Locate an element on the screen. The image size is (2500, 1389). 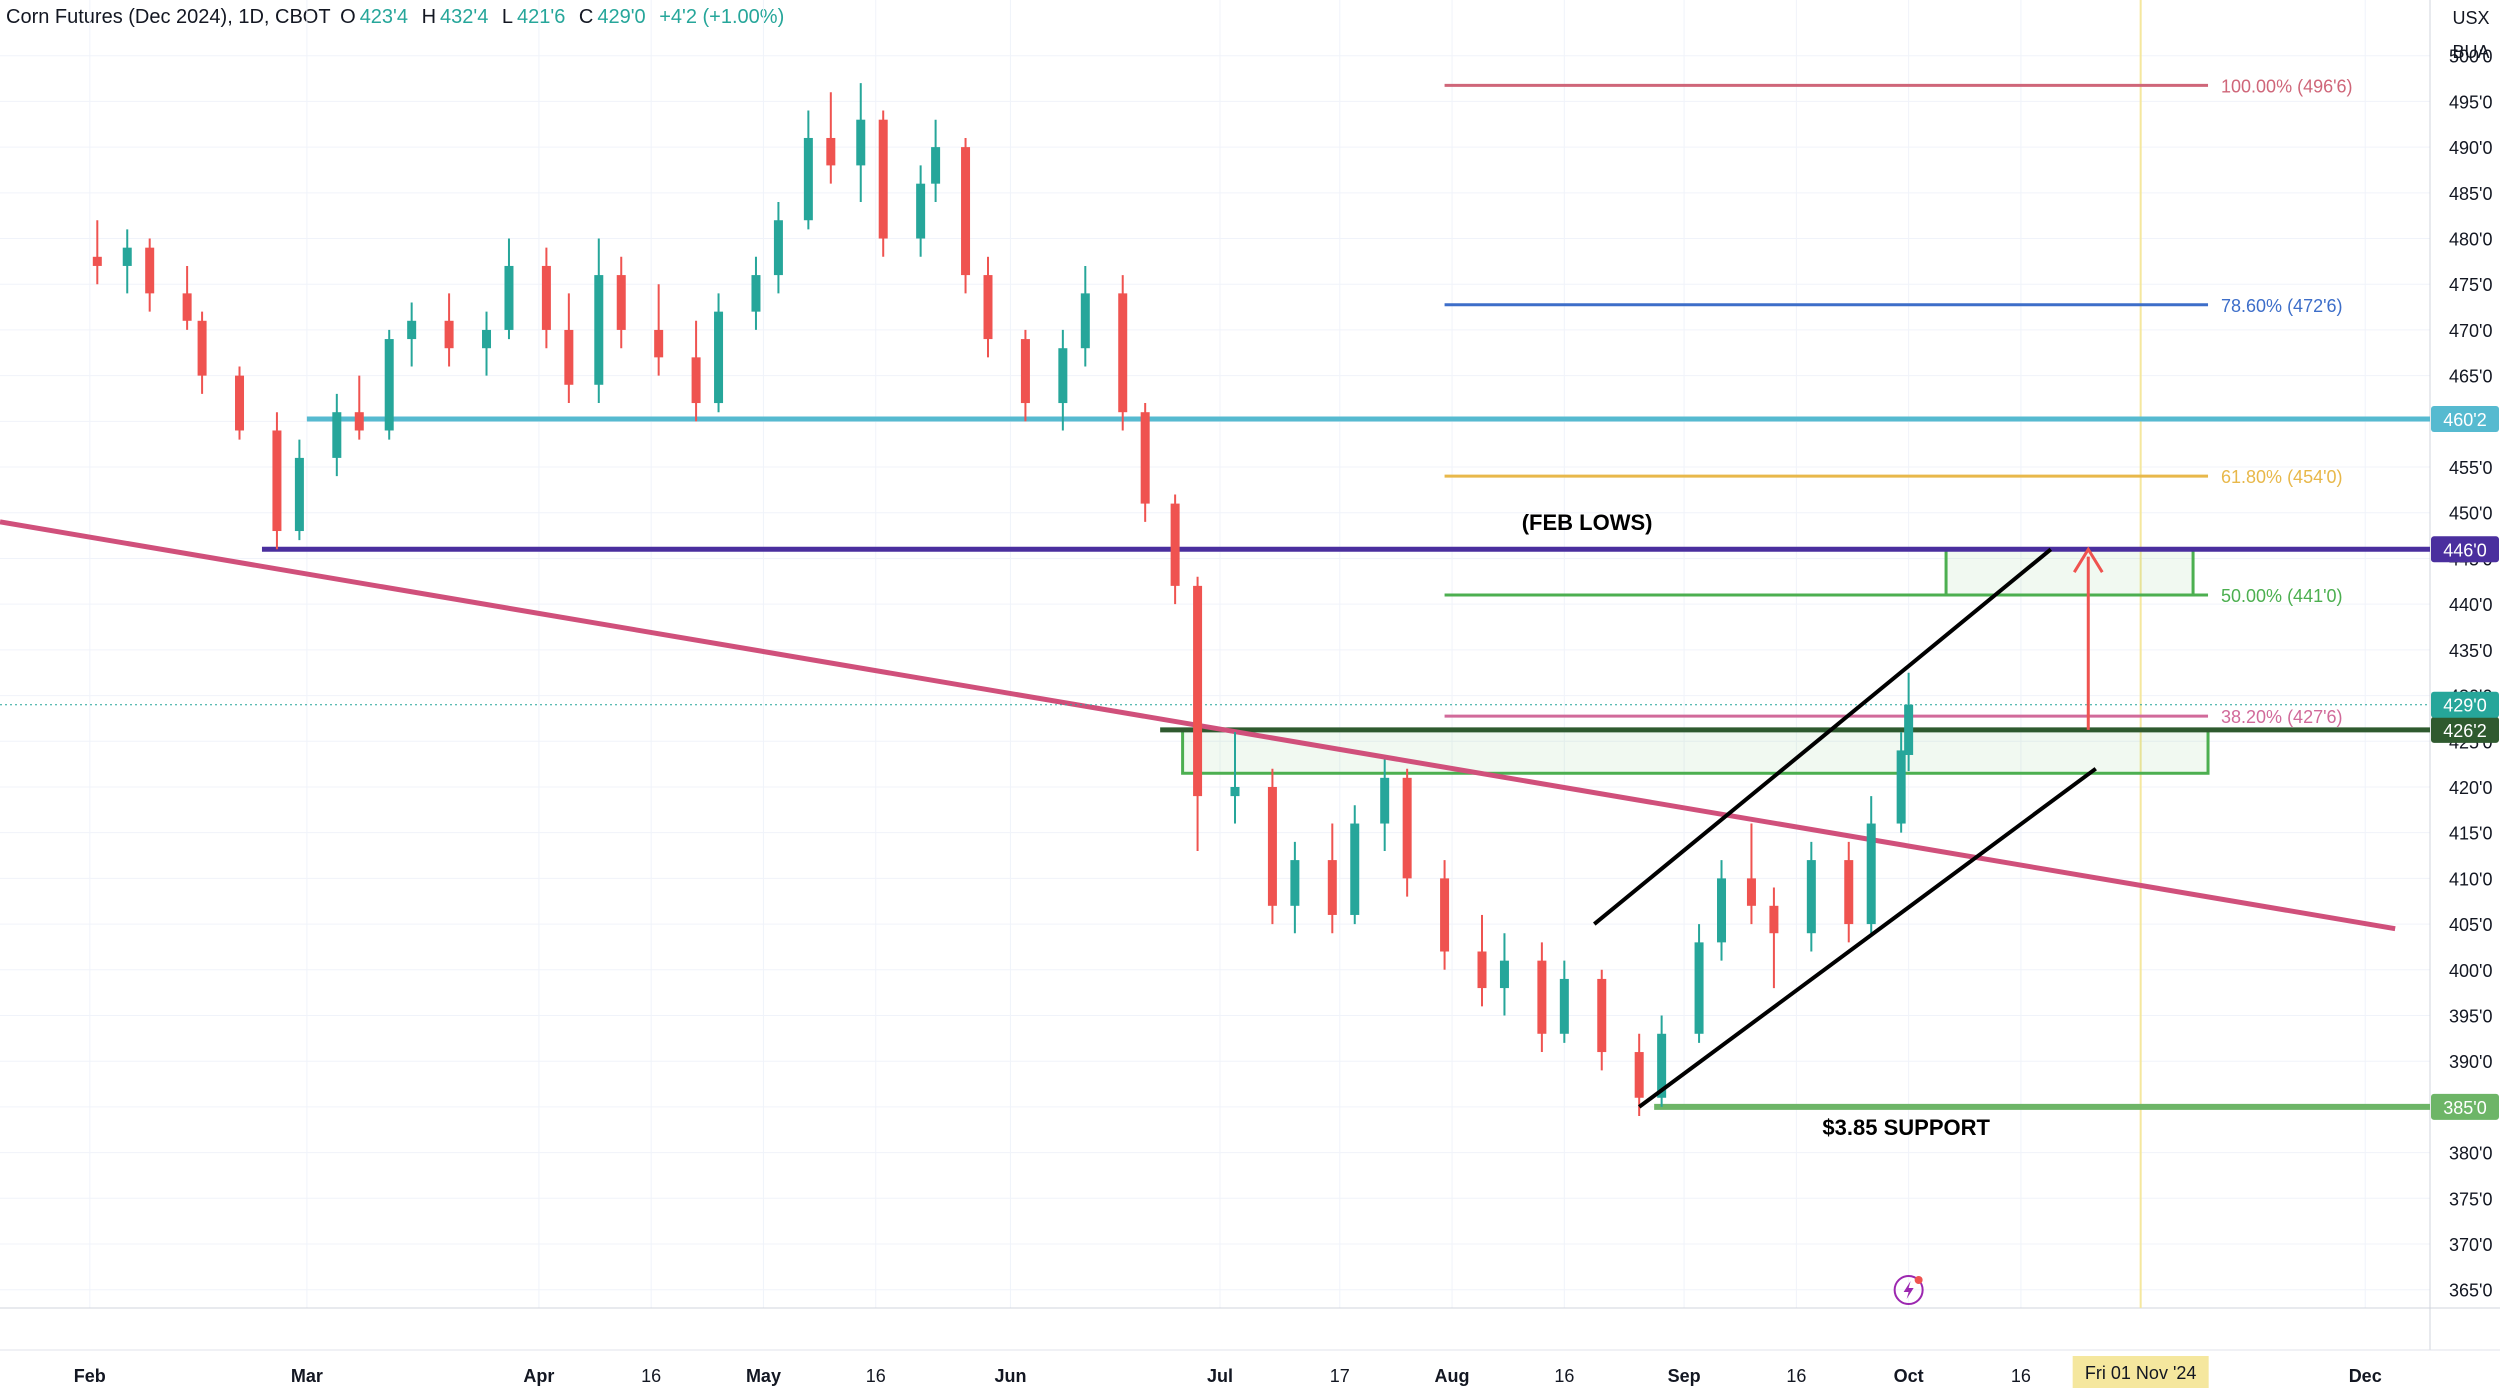
price-level-tag-label: 446'0 is located at coordinates (2464, 550).